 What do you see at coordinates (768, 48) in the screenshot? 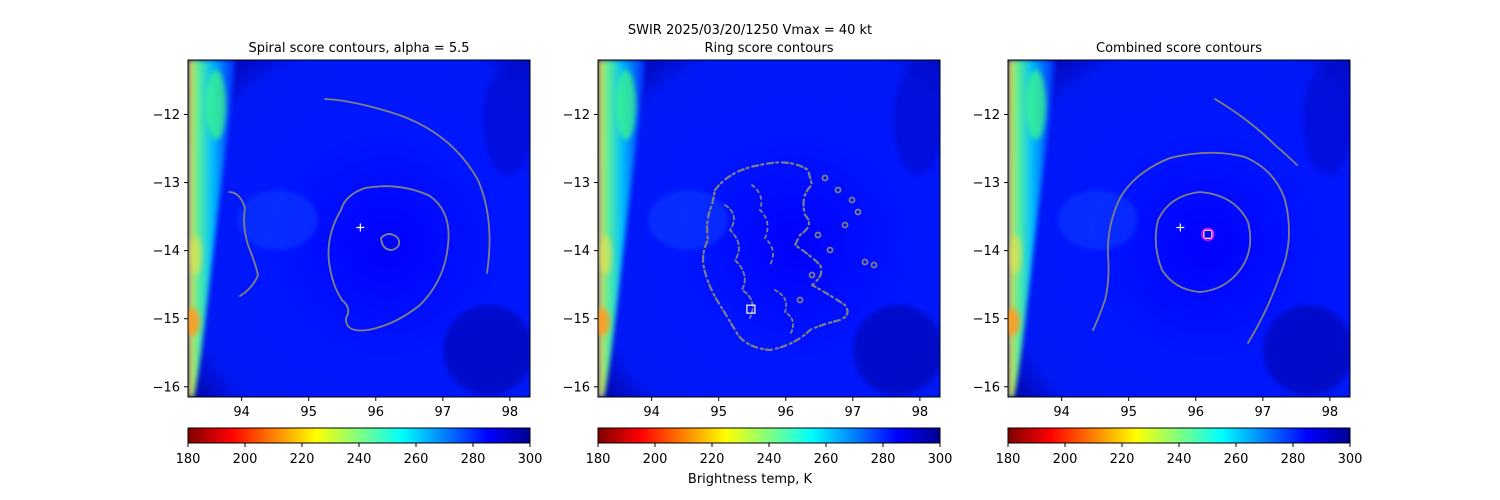
I see `panel-title: Ring score contours` at bounding box center [768, 48].